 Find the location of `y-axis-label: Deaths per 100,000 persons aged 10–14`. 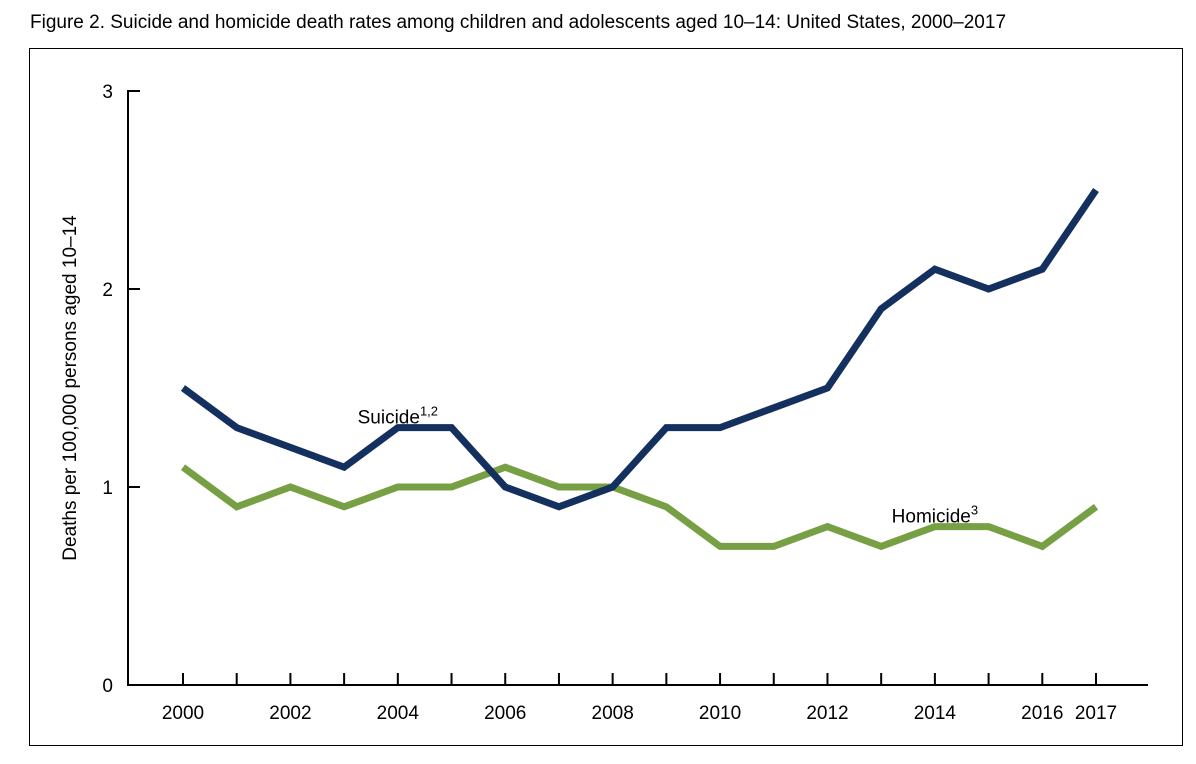

y-axis-label: Deaths per 100,000 persons aged 10–14 is located at coordinates (70, 388).